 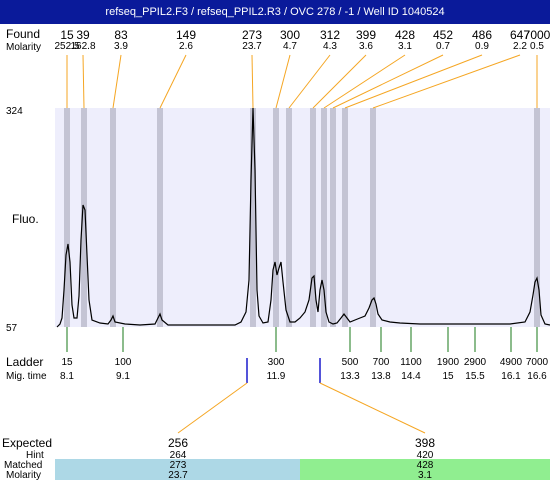 What do you see at coordinates (290, 35) in the screenshot?
I see `found-peak-size: 300` at bounding box center [290, 35].